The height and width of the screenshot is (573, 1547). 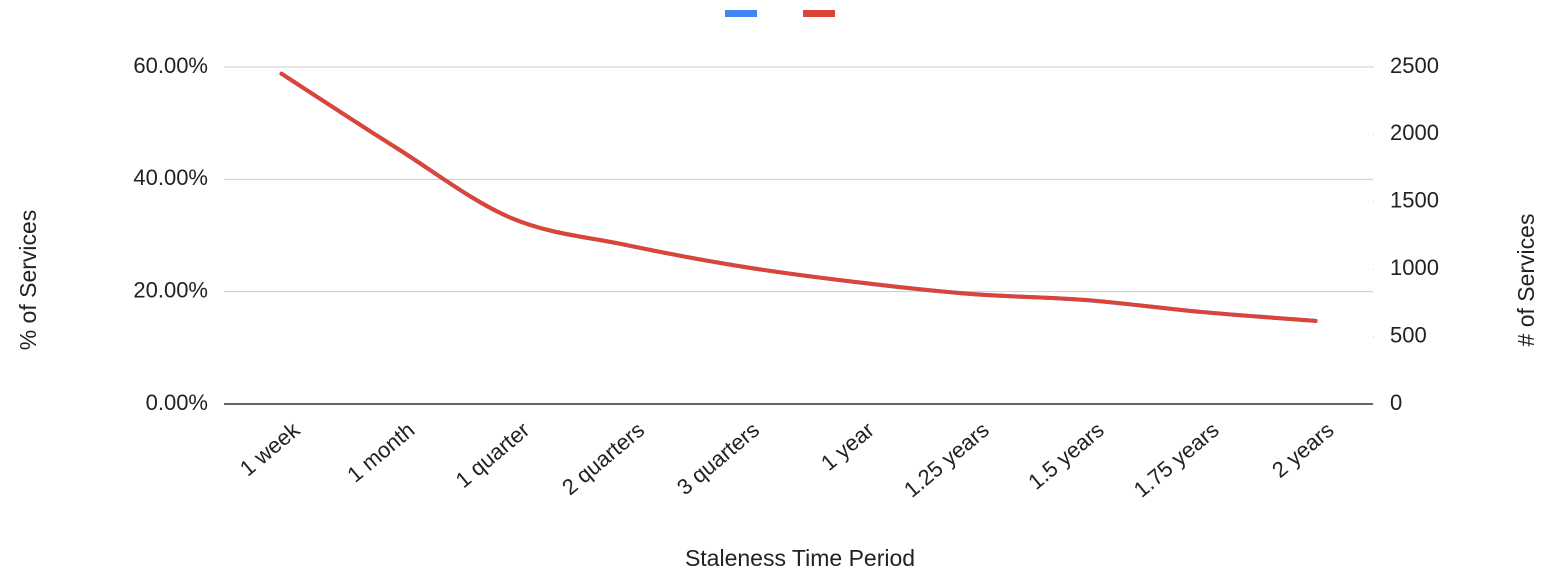 I want to click on x-tick-label: 1.25 years, so click(x=946, y=459).